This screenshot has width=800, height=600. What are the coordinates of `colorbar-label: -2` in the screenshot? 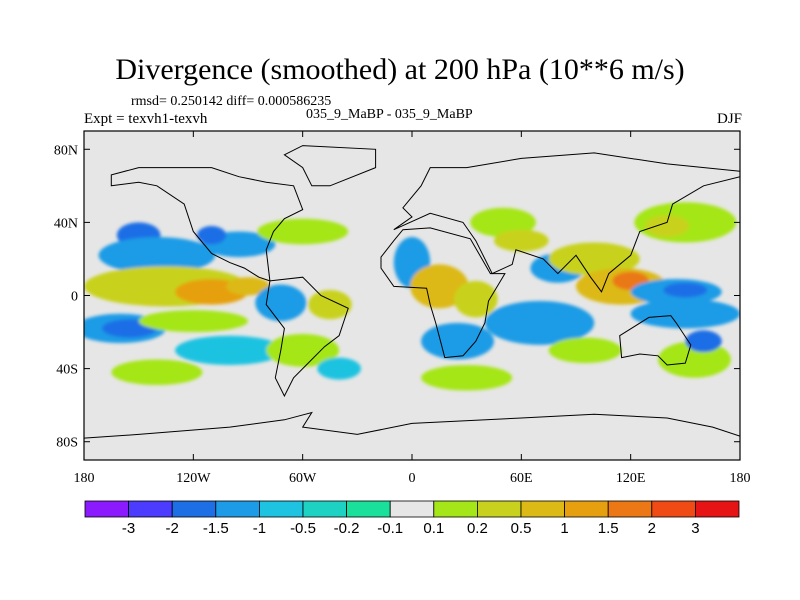 It's located at (172, 528).